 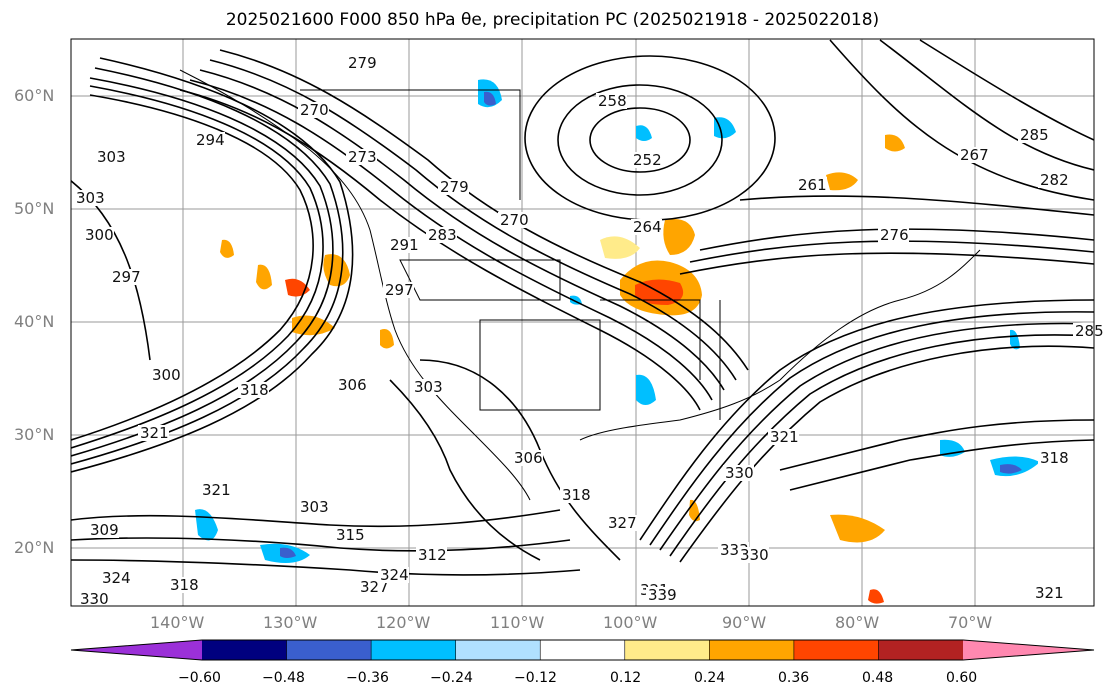 What do you see at coordinates (442, 235) in the screenshot?
I see `contour-label: 283` at bounding box center [442, 235].